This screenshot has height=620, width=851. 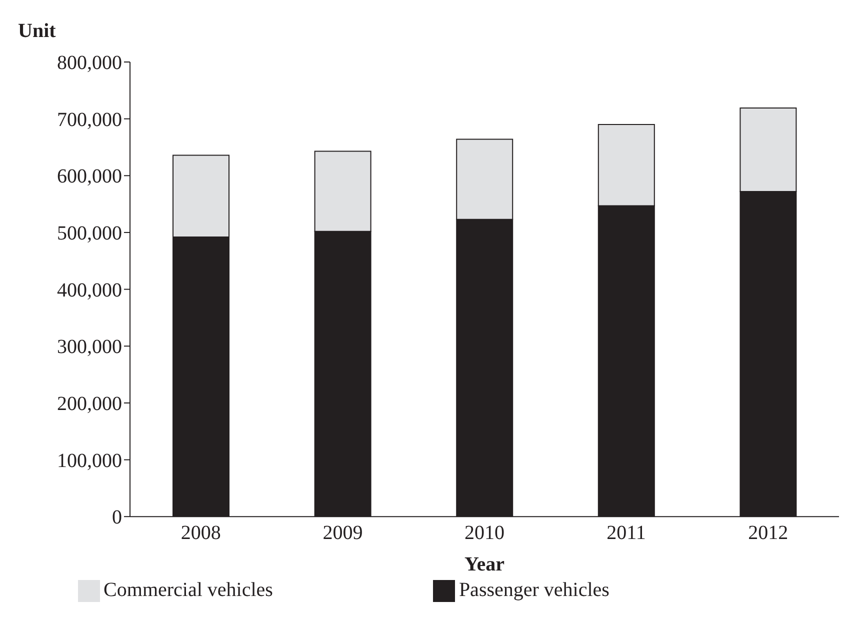 I want to click on x-tick-label: 2012, so click(x=768, y=533).